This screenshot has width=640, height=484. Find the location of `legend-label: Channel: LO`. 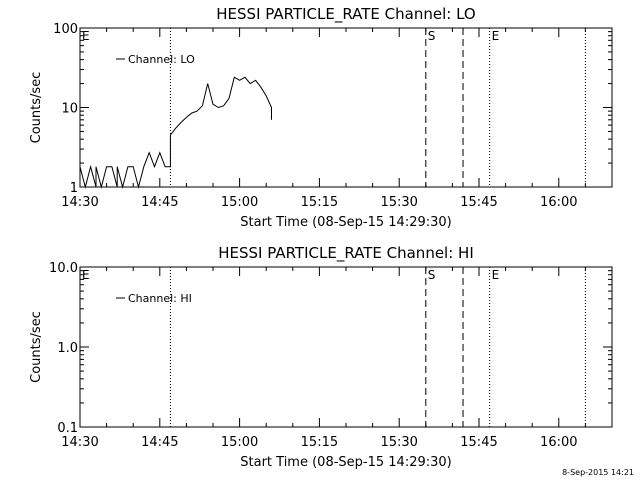

legend-label: Channel: LO is located at coordinates (161, 59).